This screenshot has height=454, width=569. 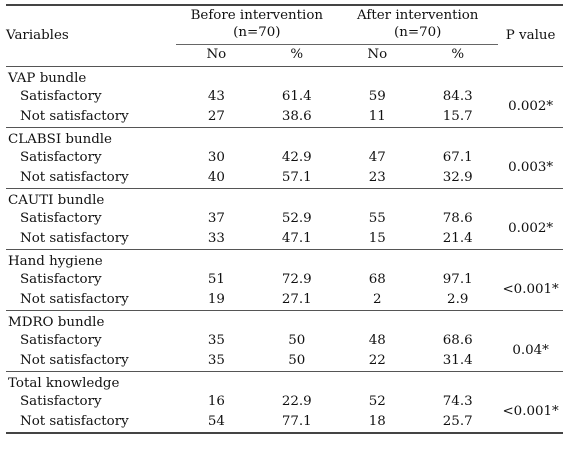 I want to click on after-no-cell: 11, so click(x=377, y=116).